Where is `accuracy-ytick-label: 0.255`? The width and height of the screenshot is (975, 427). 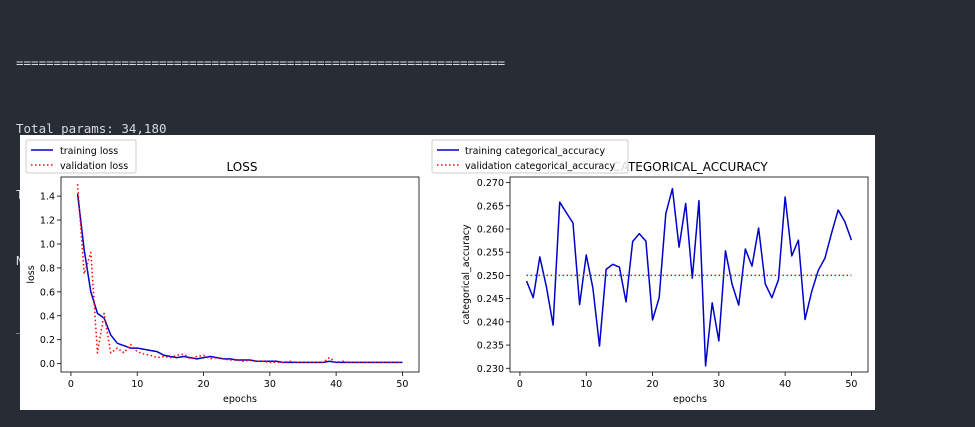 accuracy-ytick-label: 0.255 is located at coordinates (490, 253).